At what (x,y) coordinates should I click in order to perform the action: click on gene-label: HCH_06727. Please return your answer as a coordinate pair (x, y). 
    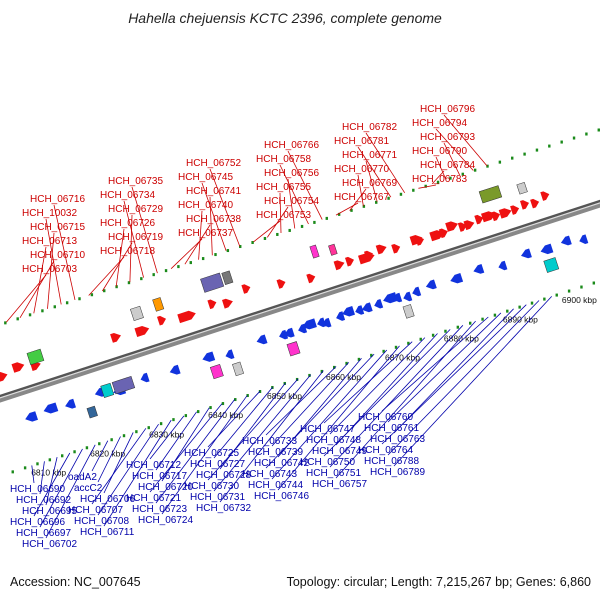
    Looking at the image, I should click on (217, 464).